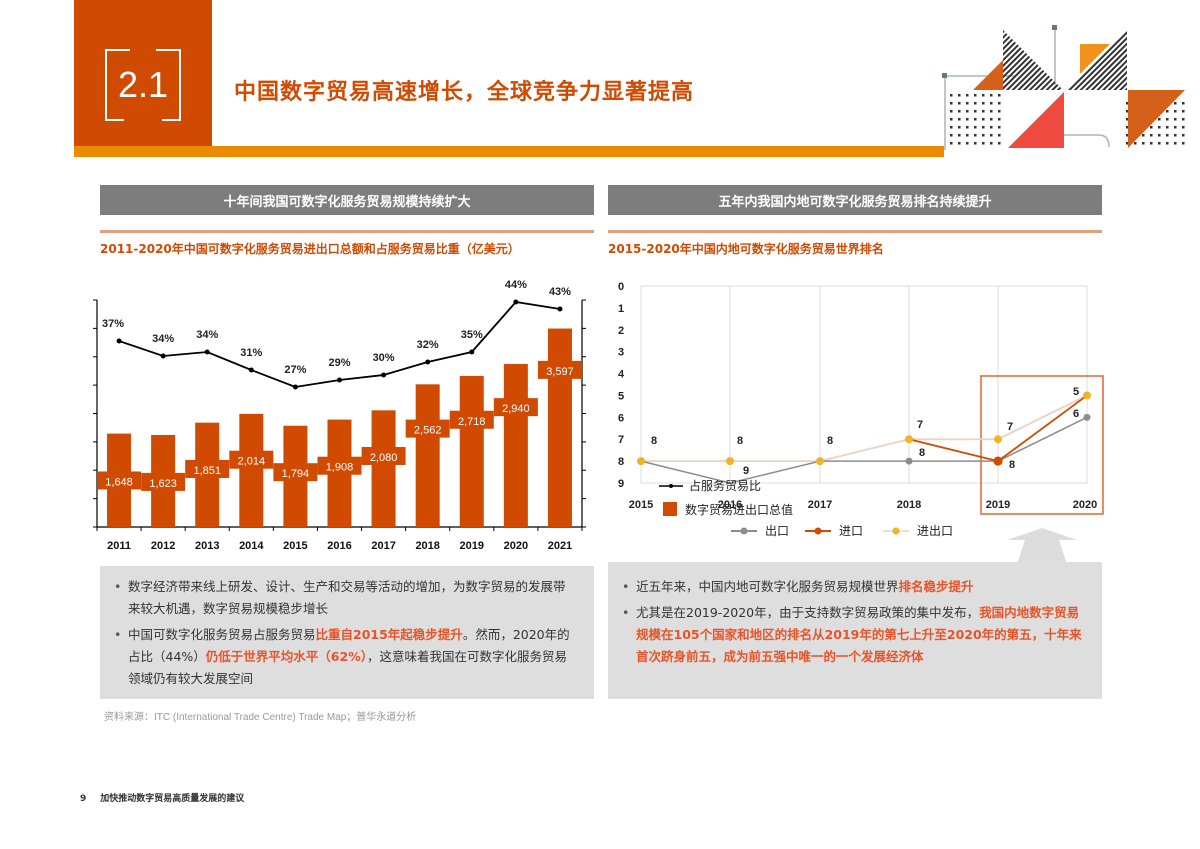 Image resolution: width=1200 pixels, height=849 pixels. I want to click on bracket-frame-icon, so click(143, 85).